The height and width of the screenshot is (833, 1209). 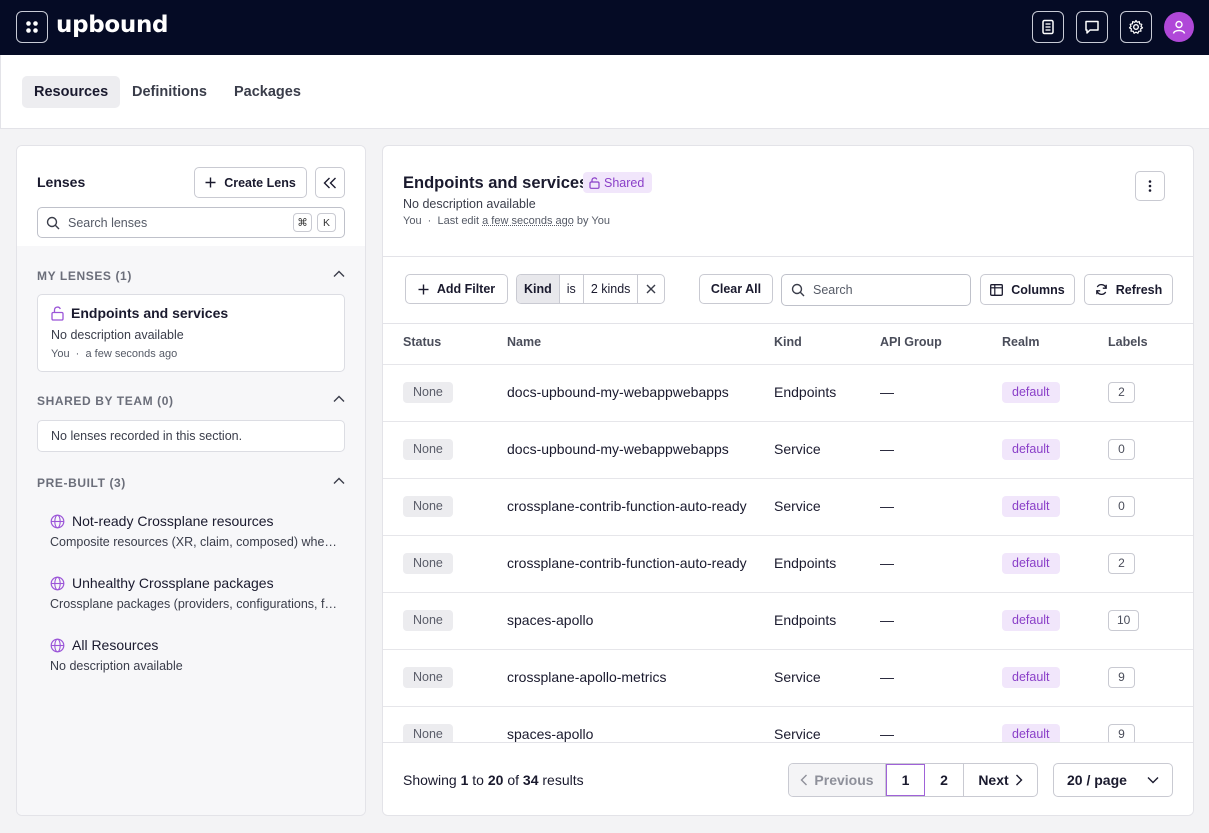 I want to click on view-options-button, so click(x=1150, y=186).